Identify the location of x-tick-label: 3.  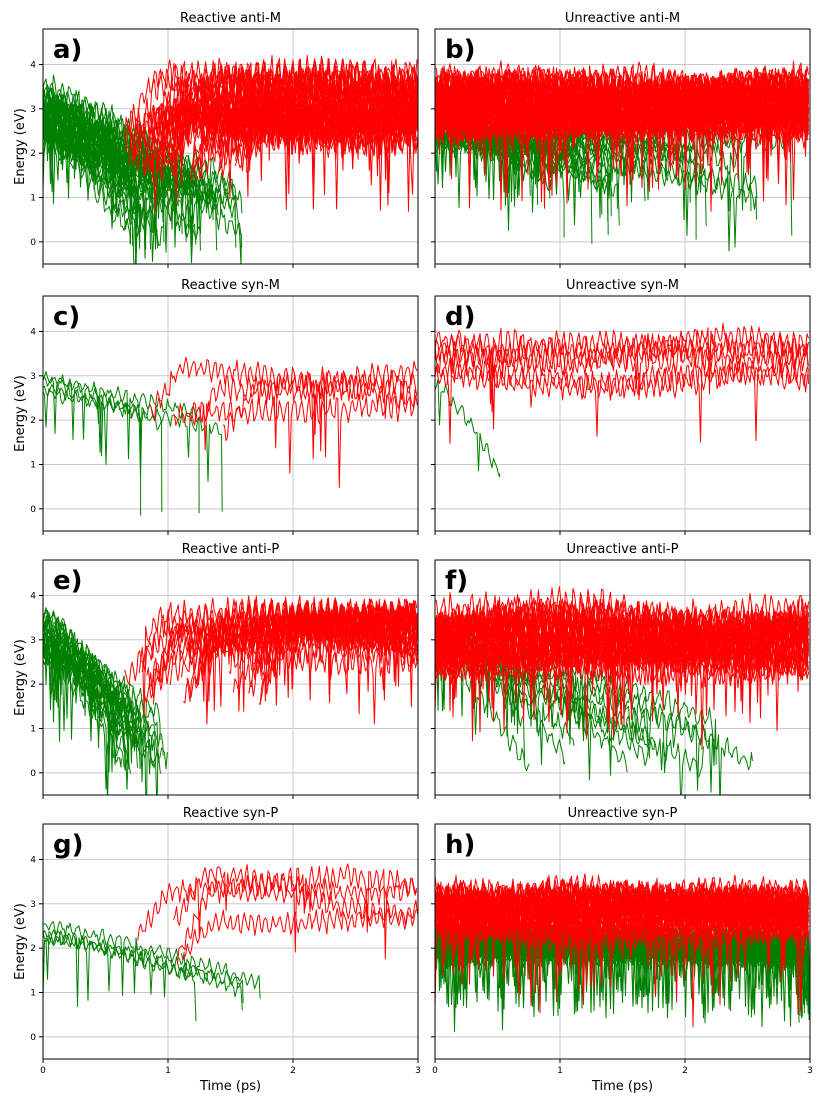
(418, 1071).